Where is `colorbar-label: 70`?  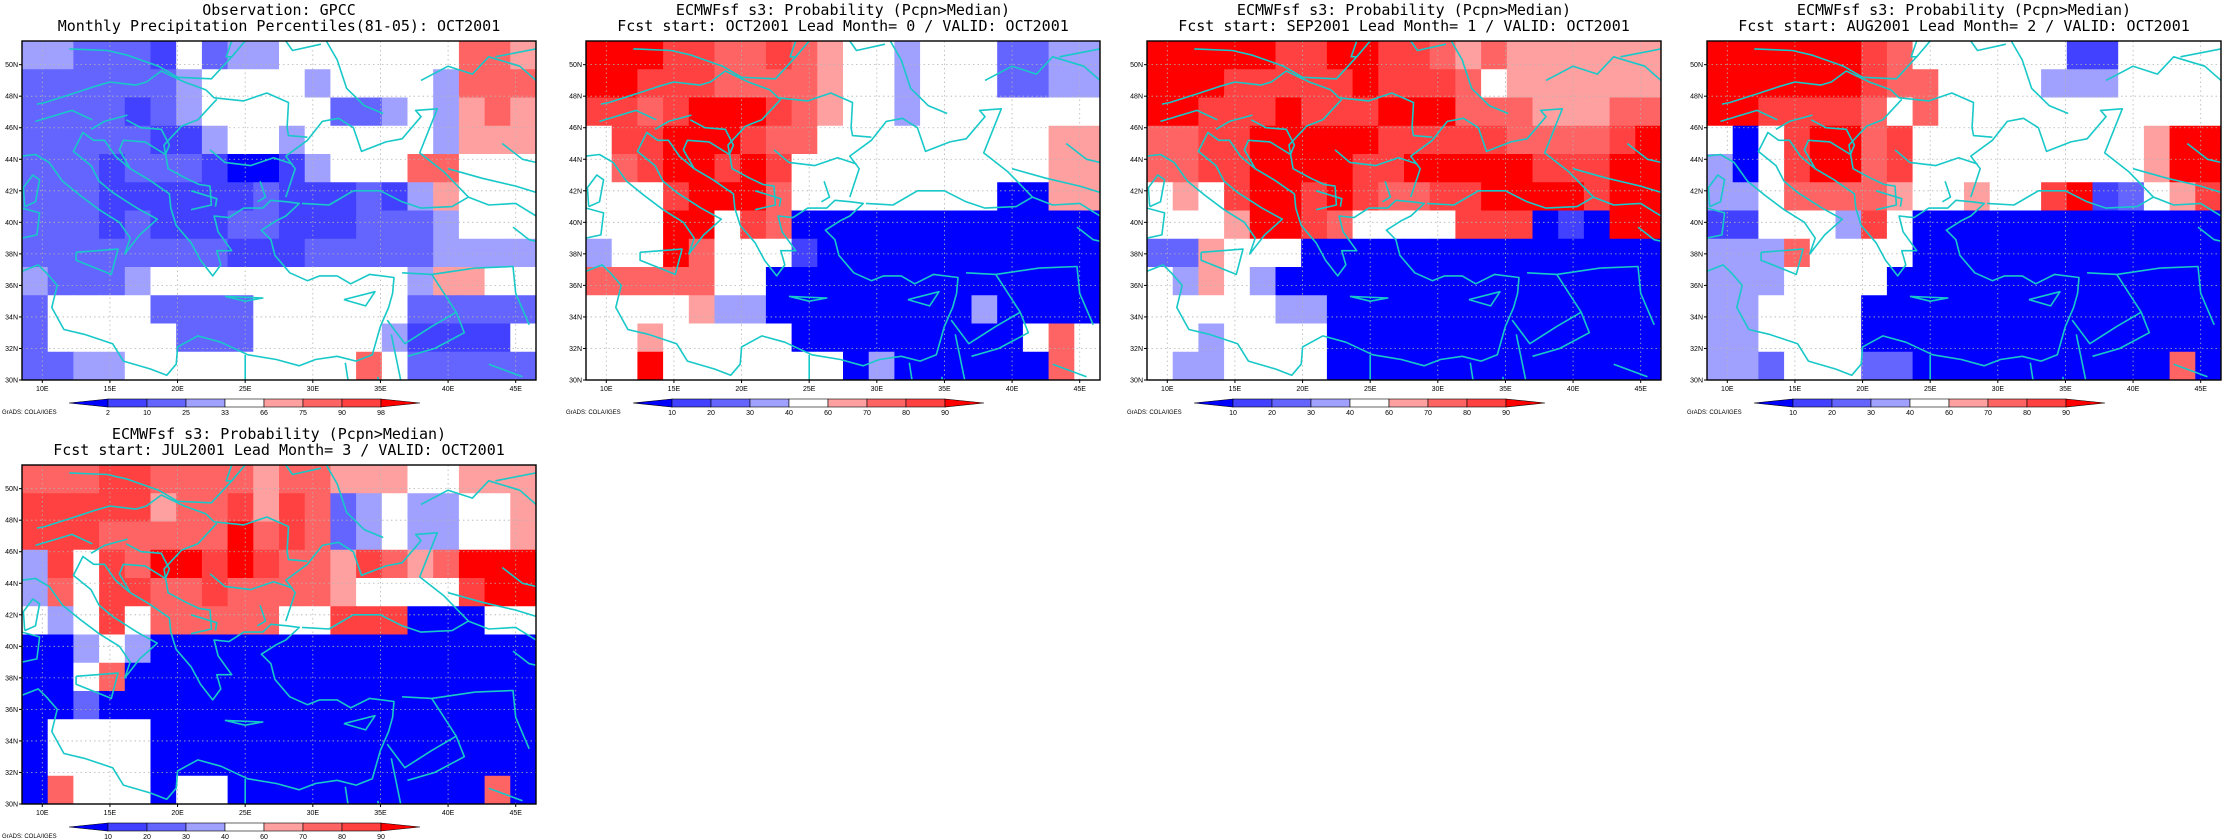 colorbar-label: 70 is located at coordinates (1428, 413).